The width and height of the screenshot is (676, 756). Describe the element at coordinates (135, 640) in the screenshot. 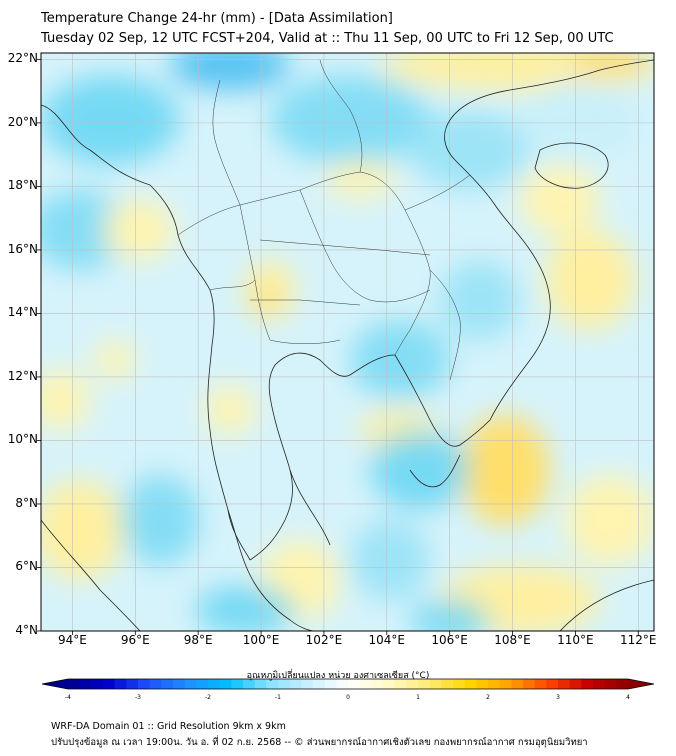

I see `lon-tick-label: 96°E` at that location.